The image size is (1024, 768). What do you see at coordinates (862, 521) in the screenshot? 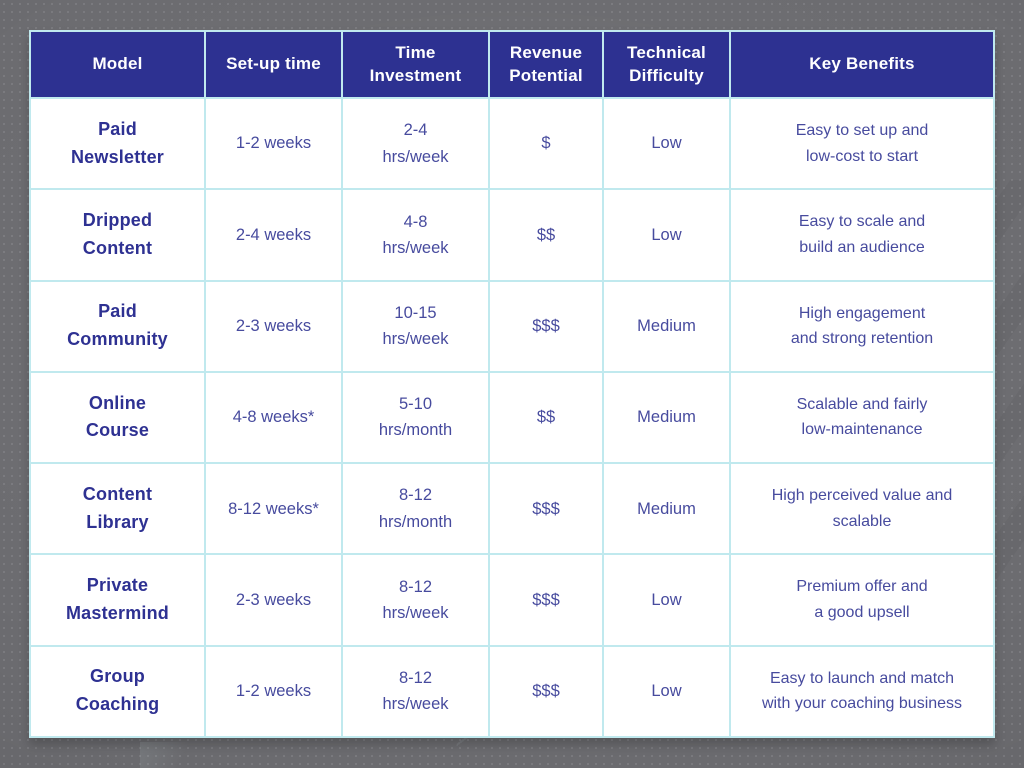
I see `key-benefit-line: scalable` at bounding box center [862, 521].